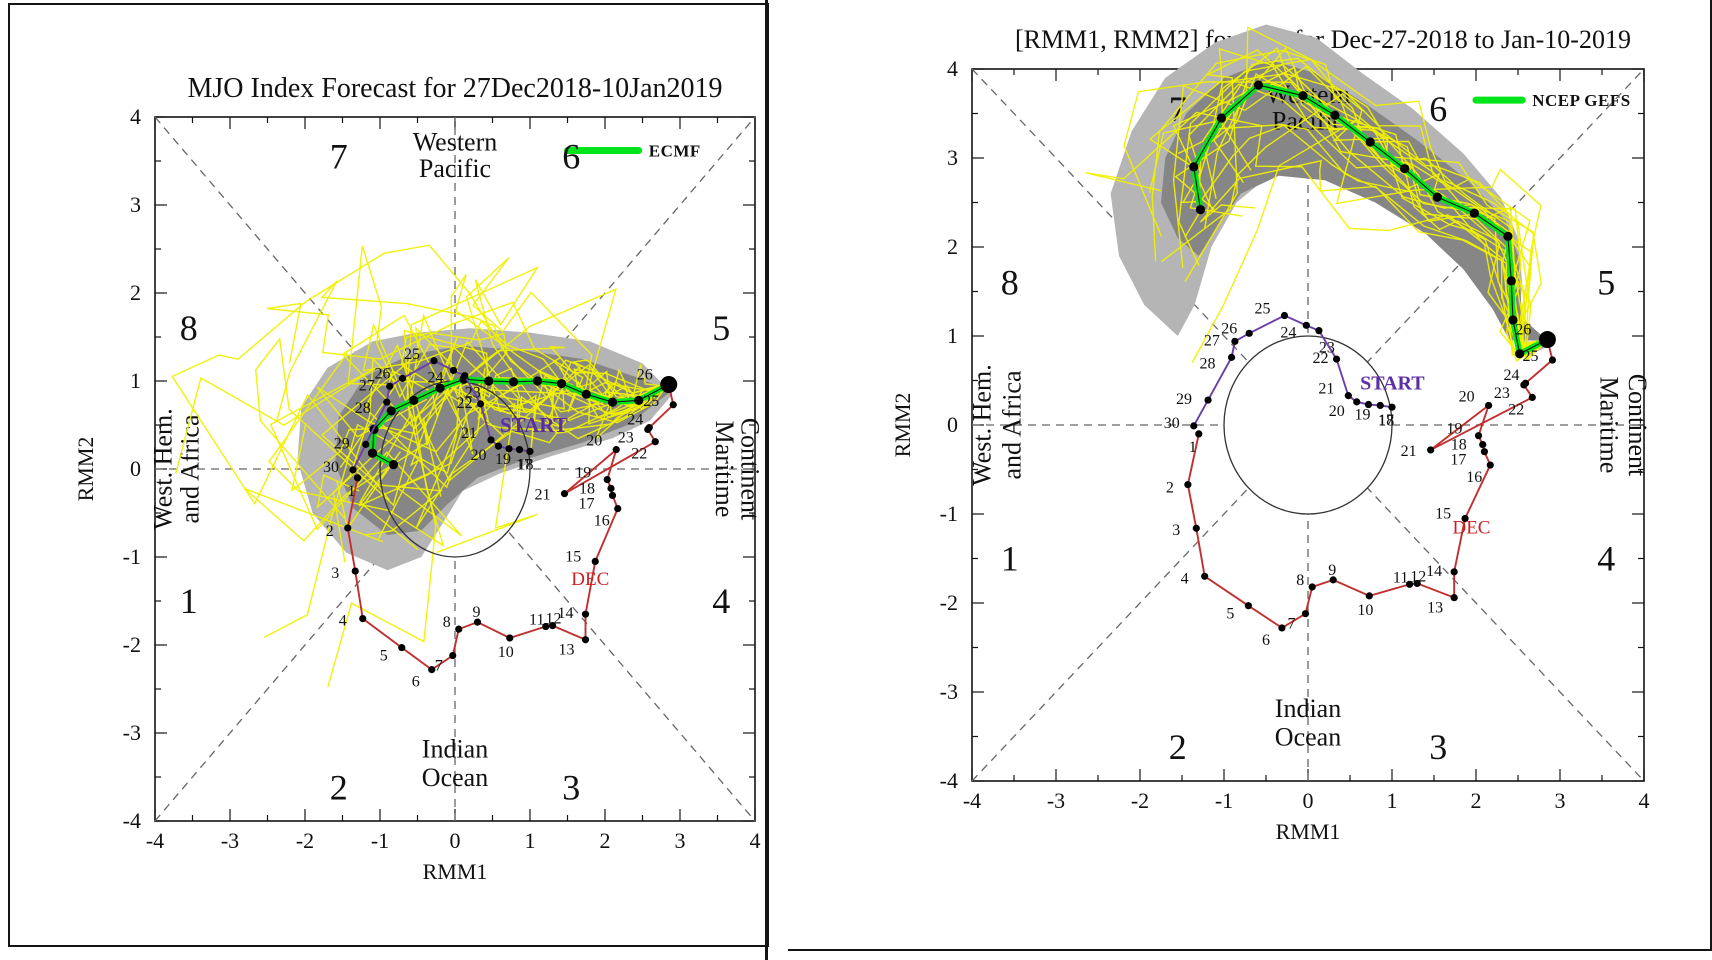 Image resolution: width=1712 pixels, height=960 pixels. Describe the element at coordinates (554, 619) in the screenshot. I see `day-label: 12` at that location.